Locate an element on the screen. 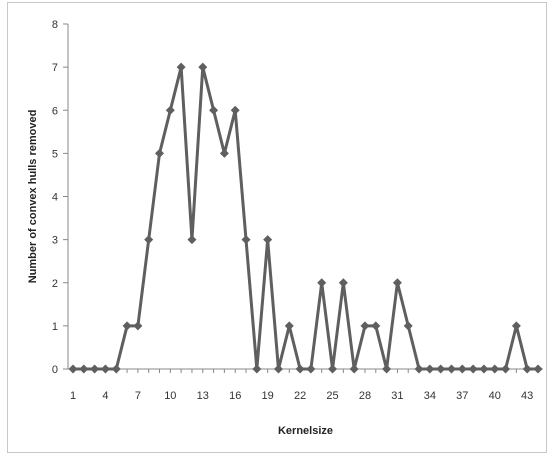 Image resolution: width=550 pixels, height=456 pixels. x-tick-label: 10 is located at coordinates (170, 396).